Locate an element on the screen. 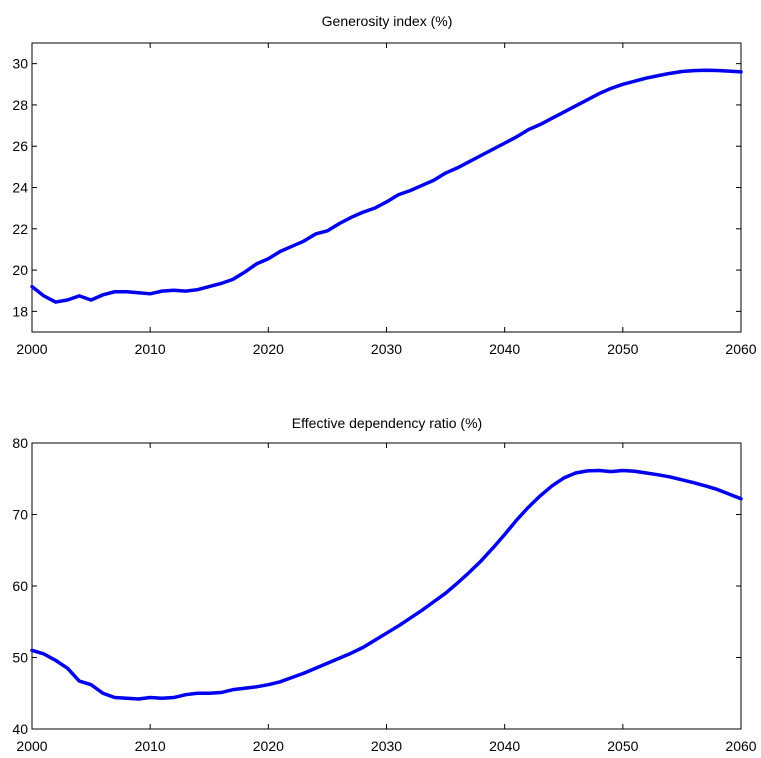 This screenshot has width=761, height=758. y-tick-label: 24 is located at coordinates (20, 188).